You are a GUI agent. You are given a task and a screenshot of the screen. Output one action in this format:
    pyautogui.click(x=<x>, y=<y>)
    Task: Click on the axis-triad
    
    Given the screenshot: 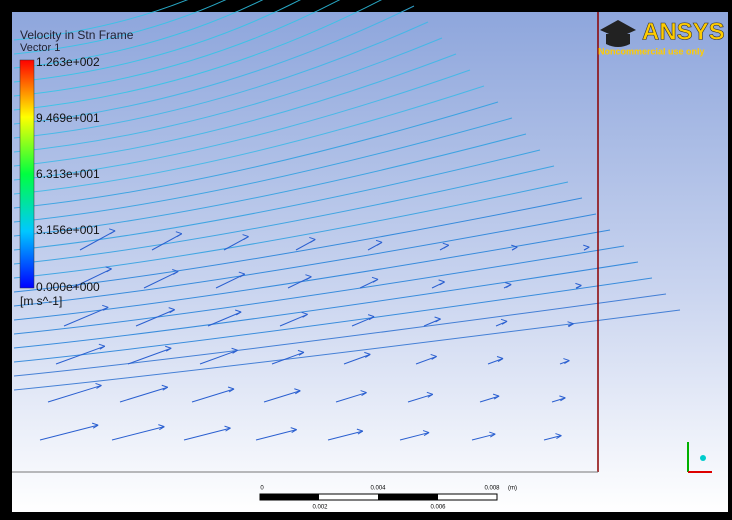 What is the action you would take?
    pyautogui.click(x=699, y=457)
    